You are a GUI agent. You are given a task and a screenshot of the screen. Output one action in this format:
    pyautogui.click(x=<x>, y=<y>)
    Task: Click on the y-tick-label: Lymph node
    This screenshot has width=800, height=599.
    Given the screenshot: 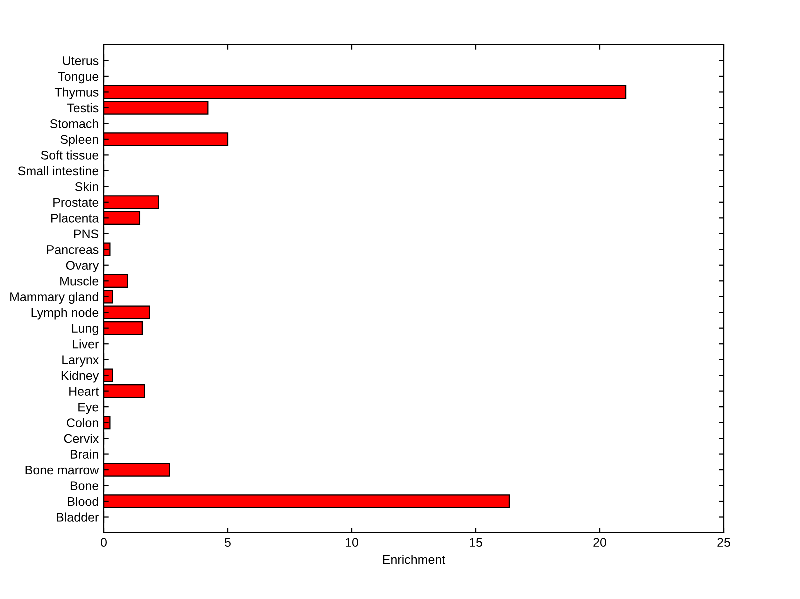 What is the action you would take?
    pyautogui.click(x=65, y=314)
    